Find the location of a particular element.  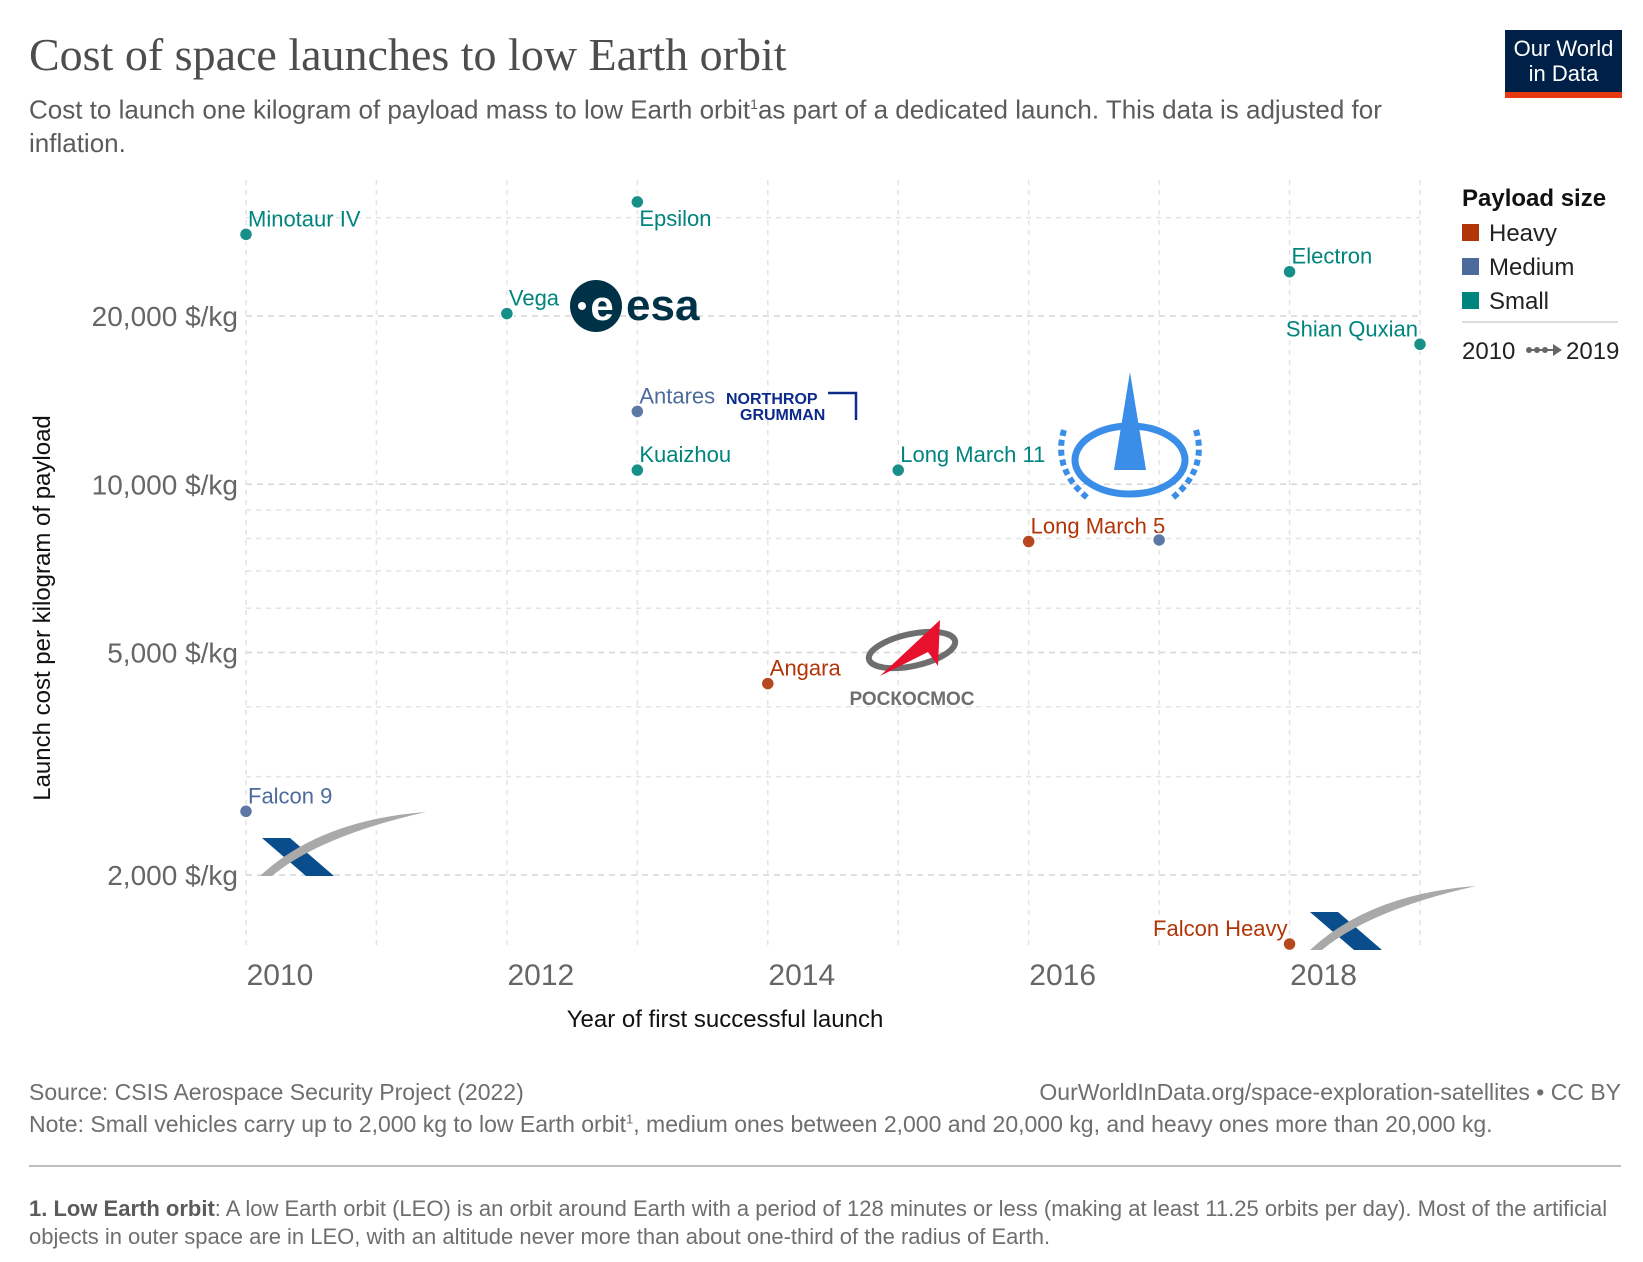

y-axis-label: Launch cost per kilogram of payload is located at coordinates (42, 608).